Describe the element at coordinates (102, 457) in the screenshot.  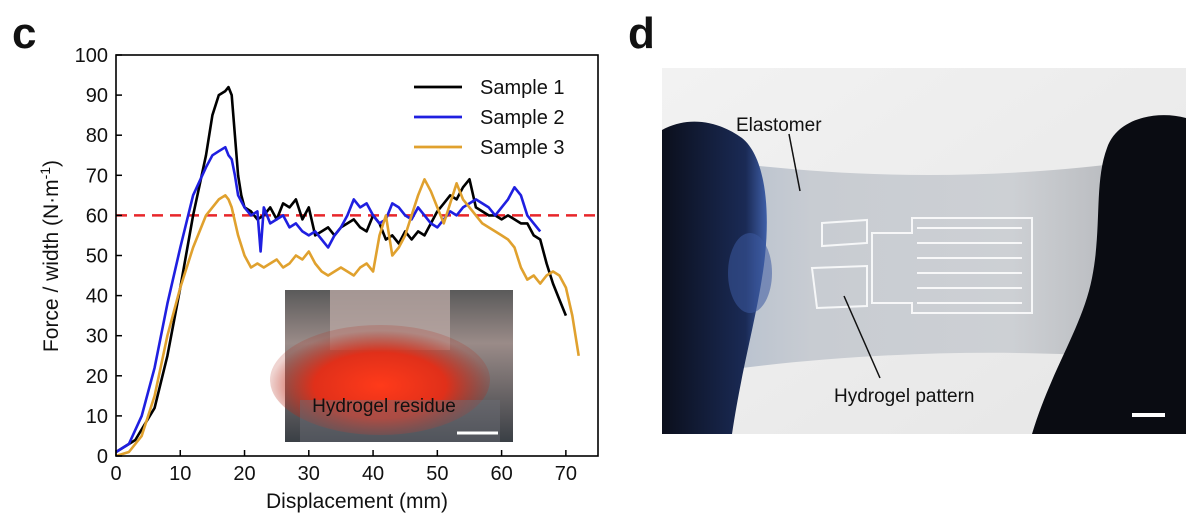
I see `y-tick-label: 0` at that location.